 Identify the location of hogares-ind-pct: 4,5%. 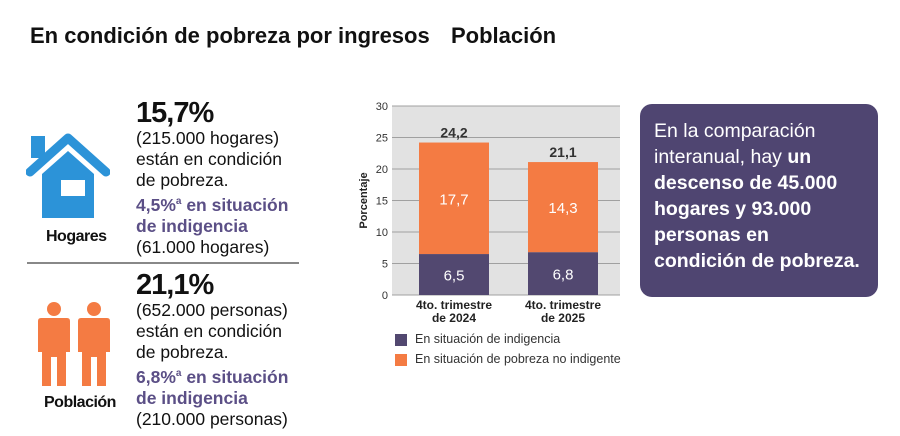
(156, 204).